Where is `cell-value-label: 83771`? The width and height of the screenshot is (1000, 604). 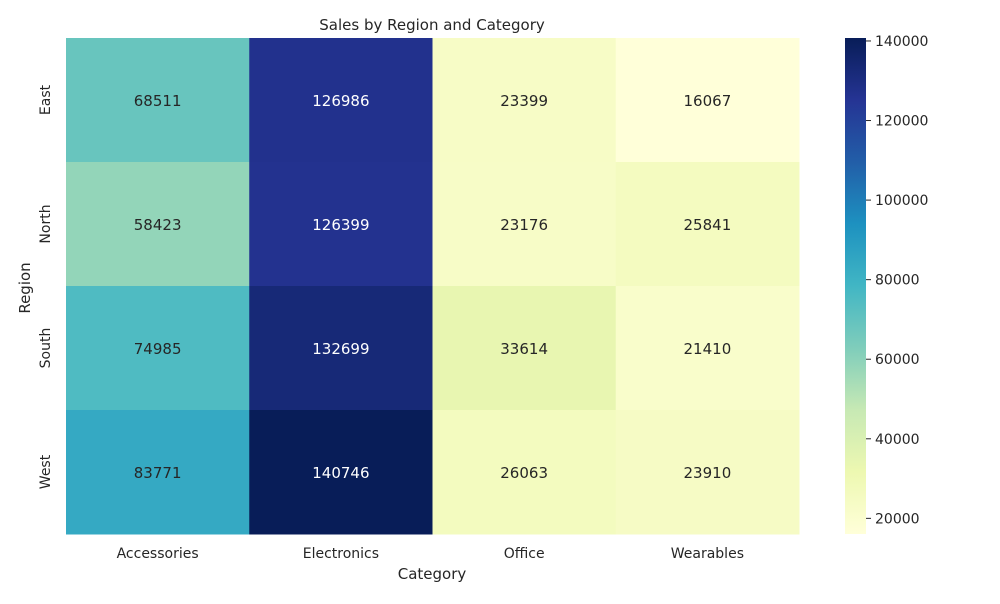 cell-value-label: 83771 is located at coordinates (158, 473).